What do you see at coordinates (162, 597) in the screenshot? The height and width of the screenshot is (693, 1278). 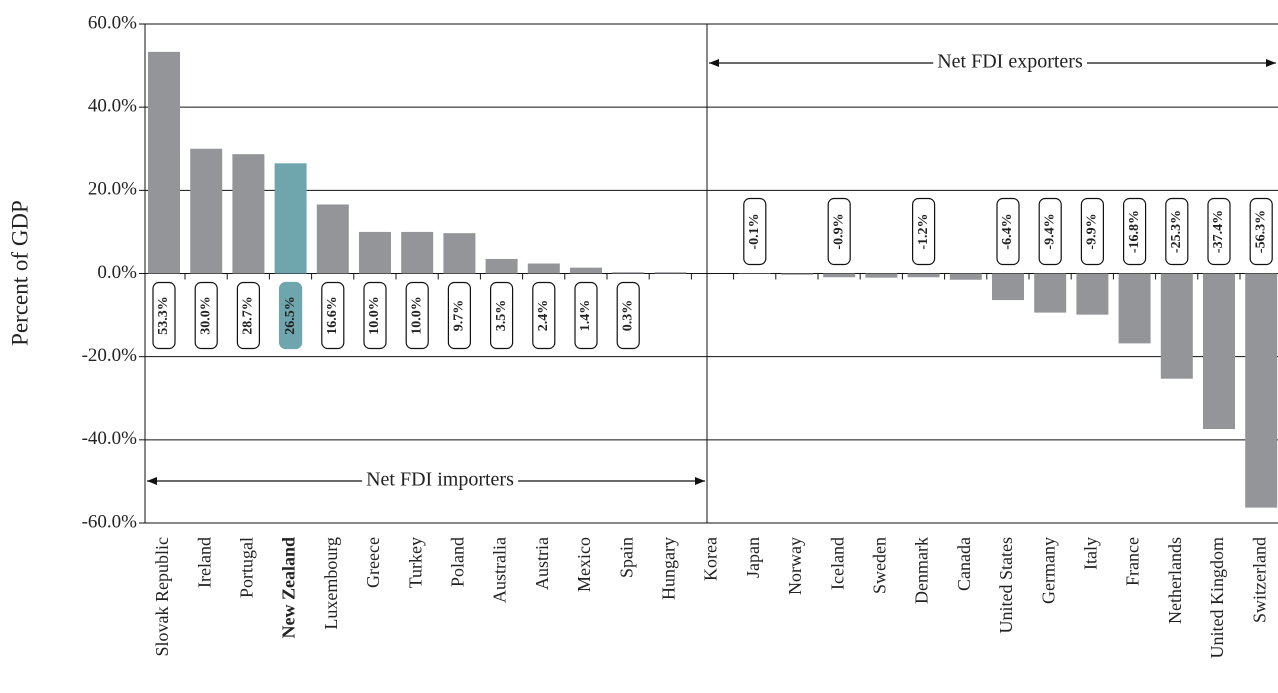 I see `x-tick-label: Slovak Republic` at bounding box center [162, 597].